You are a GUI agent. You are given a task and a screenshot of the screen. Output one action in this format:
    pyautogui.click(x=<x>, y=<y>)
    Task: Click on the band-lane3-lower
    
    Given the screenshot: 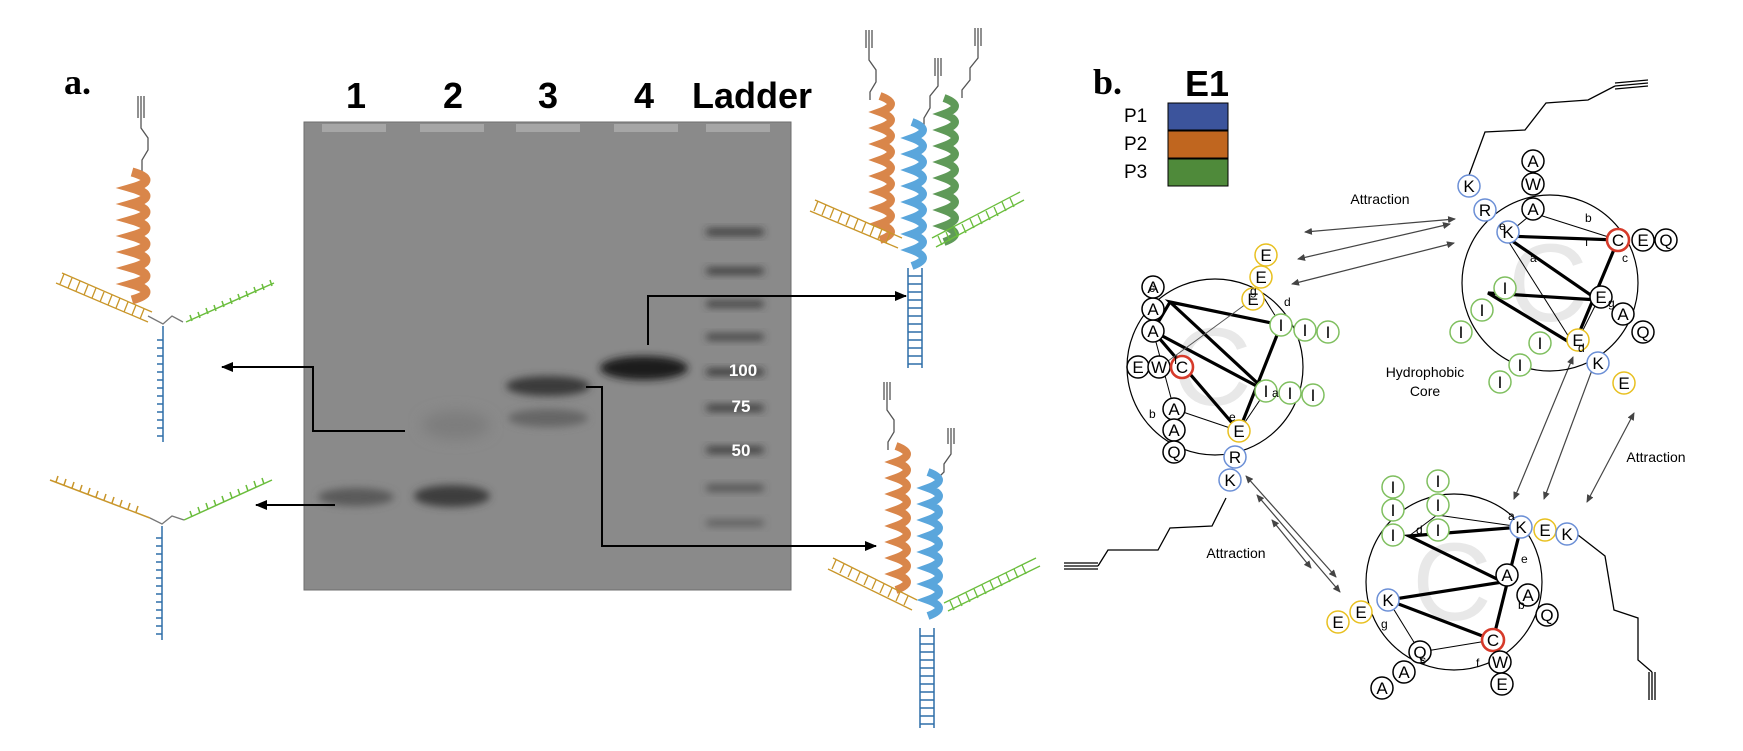 What is the action you would take?
    pyautogui.click(x=548, y=418)
    